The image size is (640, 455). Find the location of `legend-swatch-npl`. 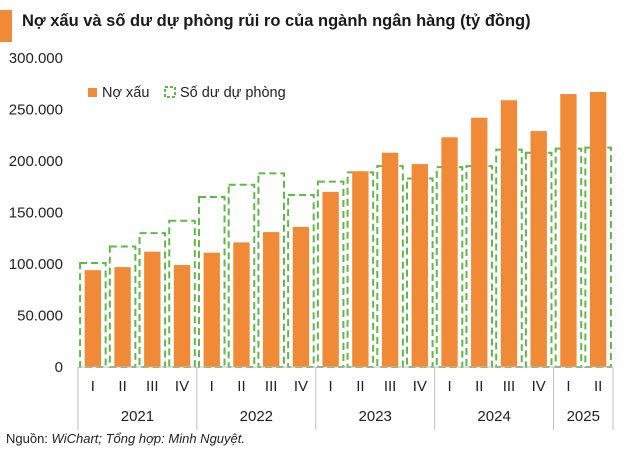

legend-swatch-npl is located at coordinates (92, 92).